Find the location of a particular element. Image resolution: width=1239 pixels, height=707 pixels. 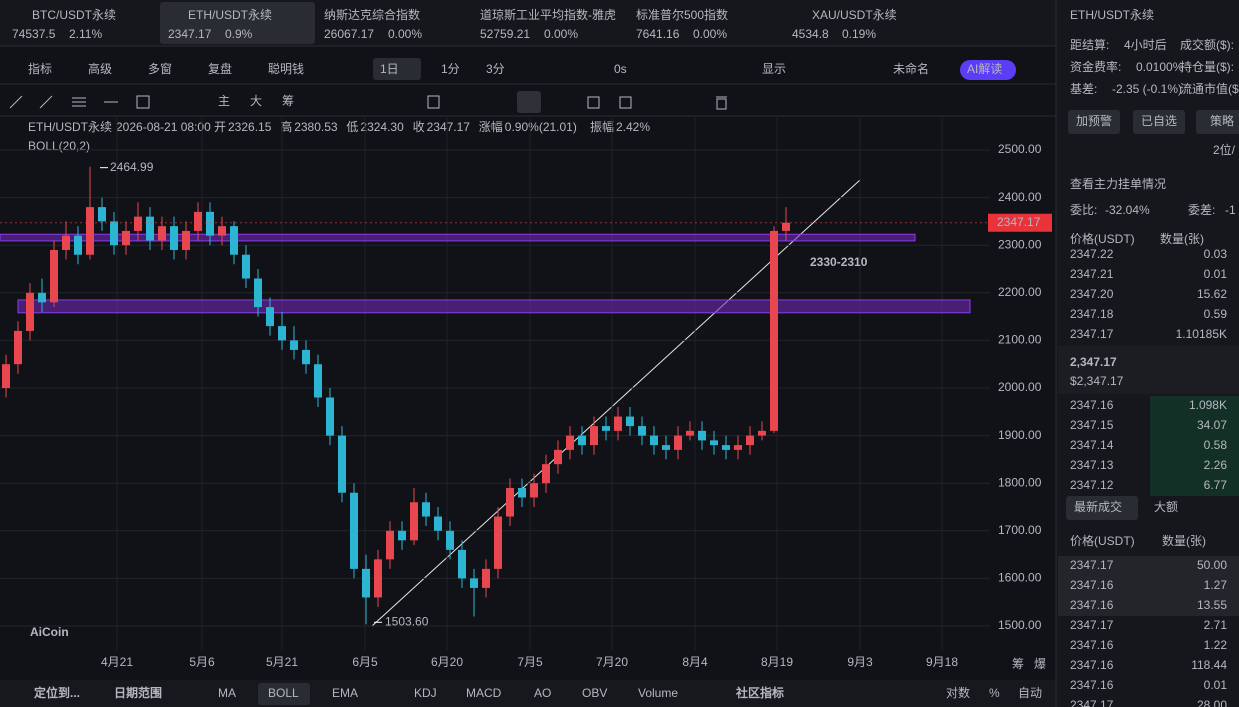

bottom-item: OBV is located at coordinates (594, 693).